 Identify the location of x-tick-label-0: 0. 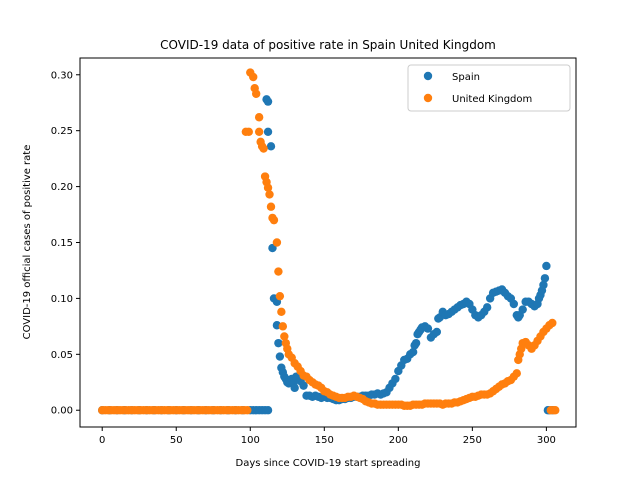
(102, 440).